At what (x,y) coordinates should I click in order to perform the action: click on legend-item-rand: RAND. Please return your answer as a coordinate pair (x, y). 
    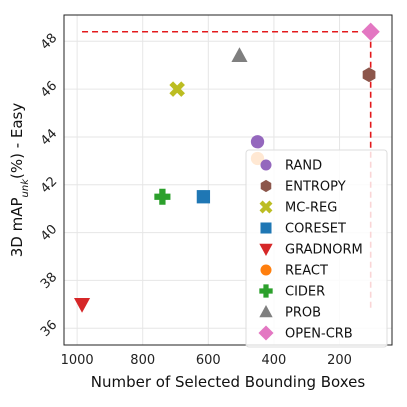
    Looking at the image, I should click on (291, 166).